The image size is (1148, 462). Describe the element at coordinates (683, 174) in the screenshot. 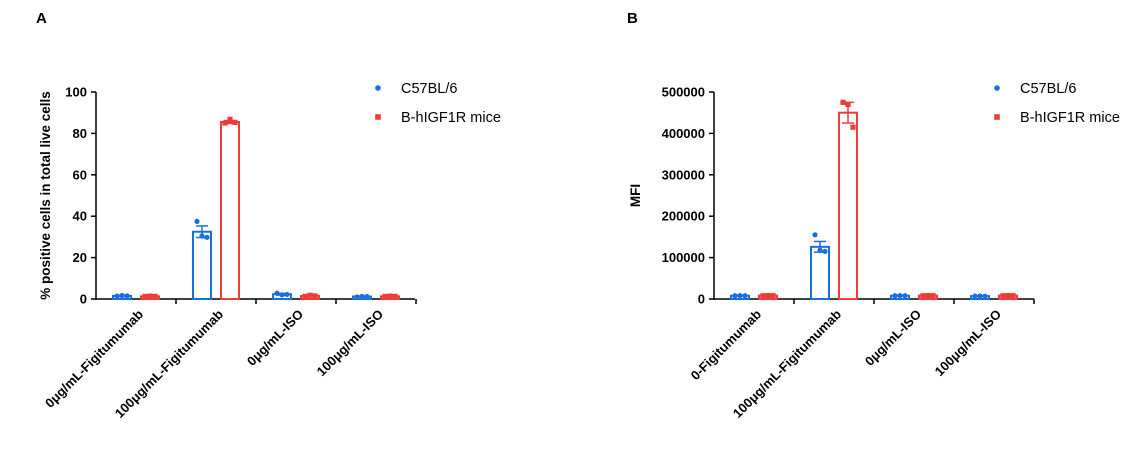

I see `y-tick-label: 300000` at that location.